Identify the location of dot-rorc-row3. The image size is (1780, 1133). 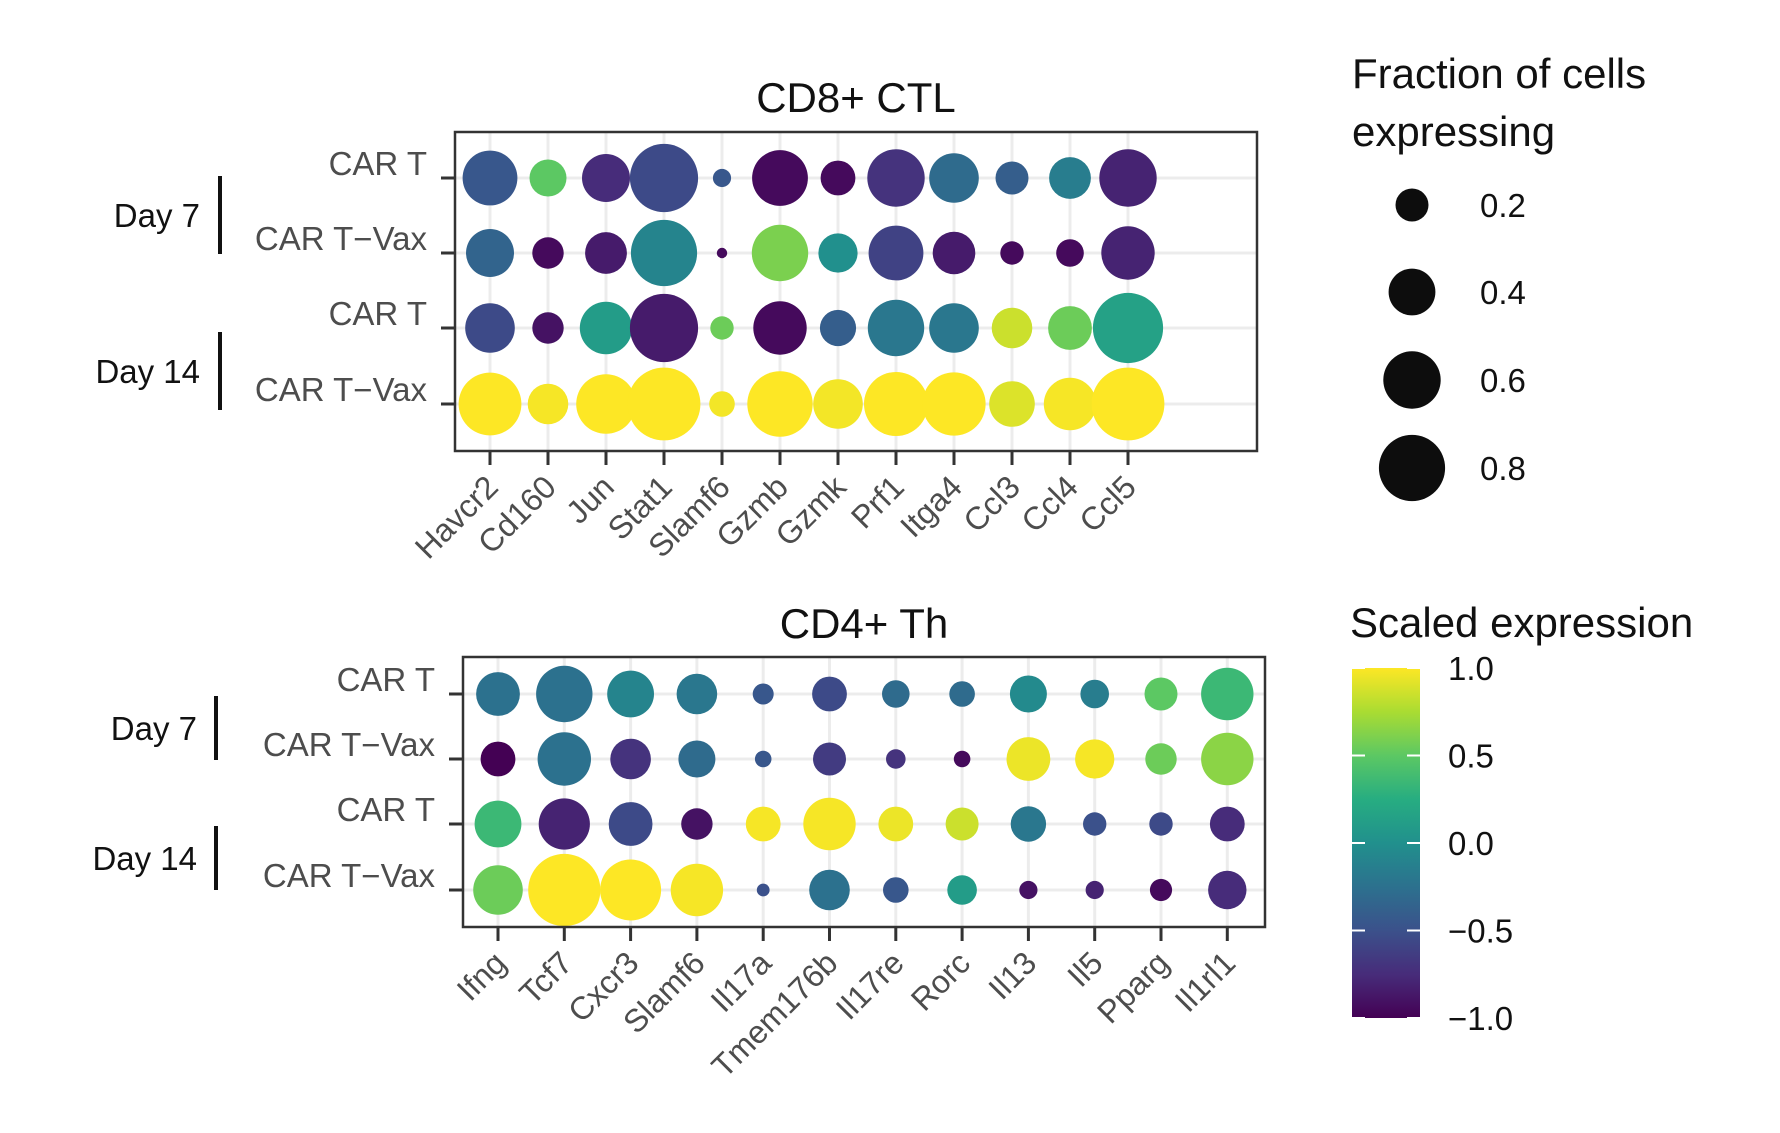
(962, 824).